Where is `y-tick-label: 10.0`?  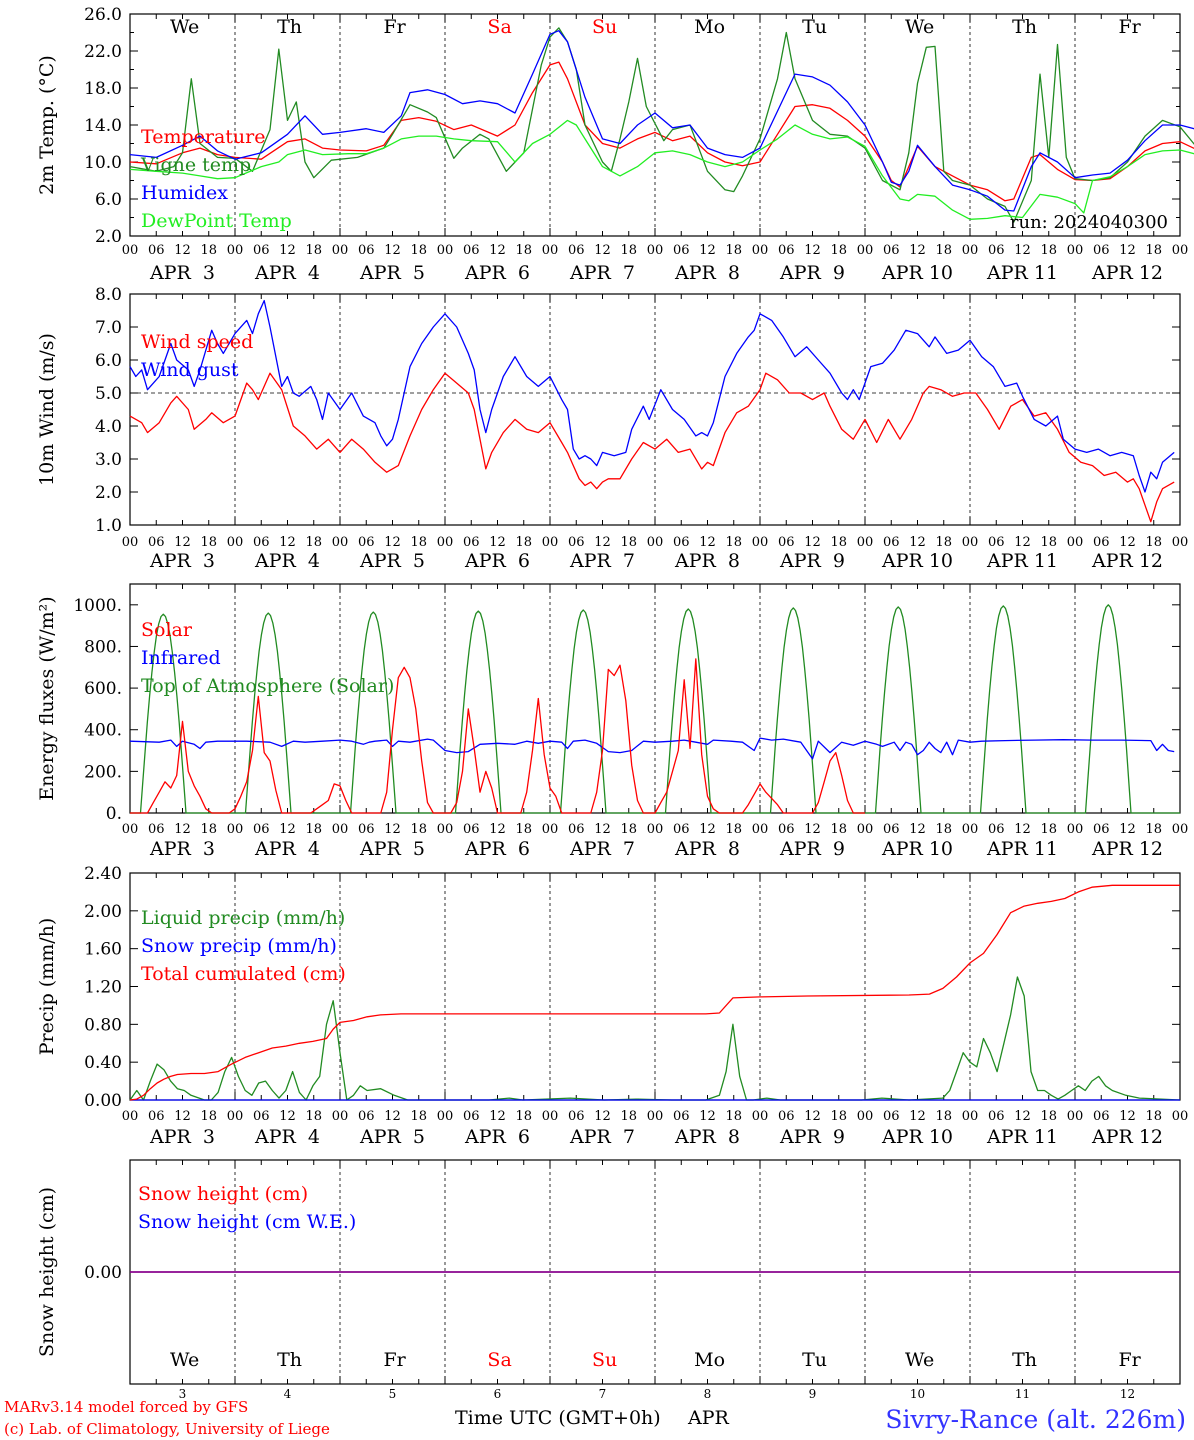 y-tick-label: 10.0 is located at coordinates (103, 163).